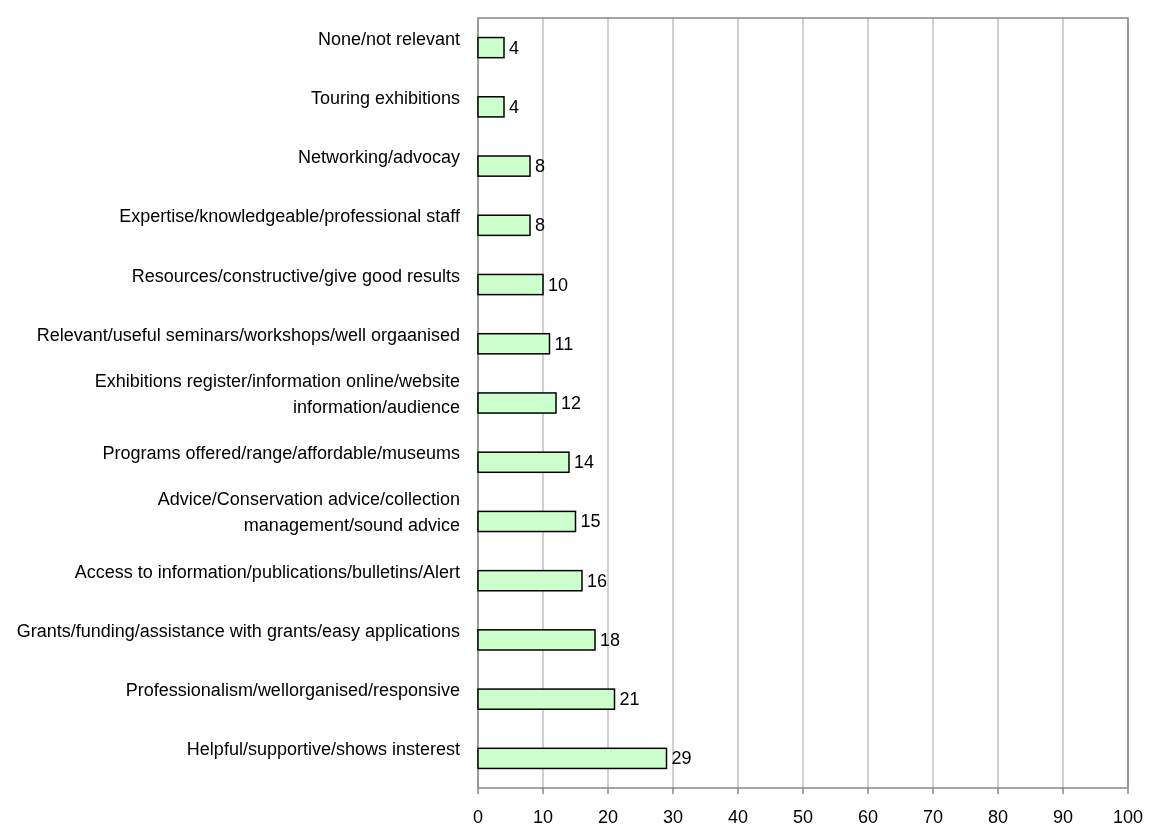  I want to click on y-tick-label: Resources/constructive/give good results, so click(295, 275).